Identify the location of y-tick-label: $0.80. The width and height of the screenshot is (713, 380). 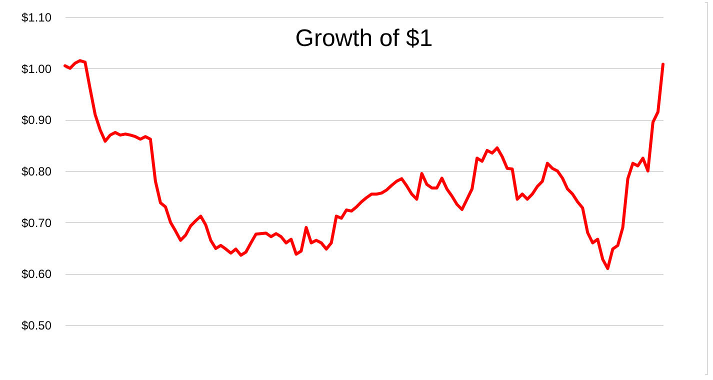
(36, 171).